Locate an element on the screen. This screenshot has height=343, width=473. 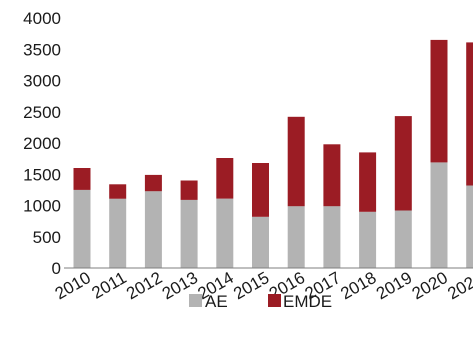
legend-swatch-ae is located at coordinates (195, 300).